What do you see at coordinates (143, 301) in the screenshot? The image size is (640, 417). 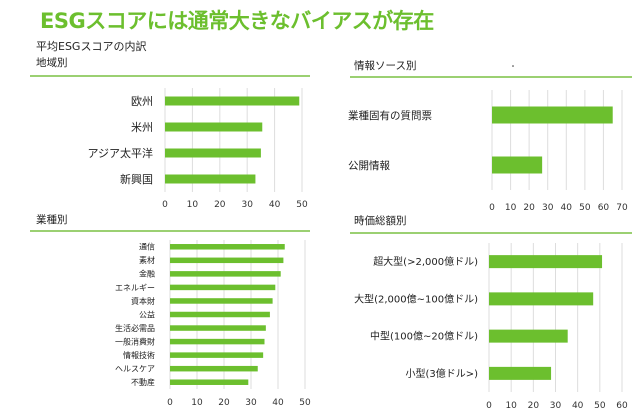 I see `category-label: 資本財` at bounding box center [143, 301].